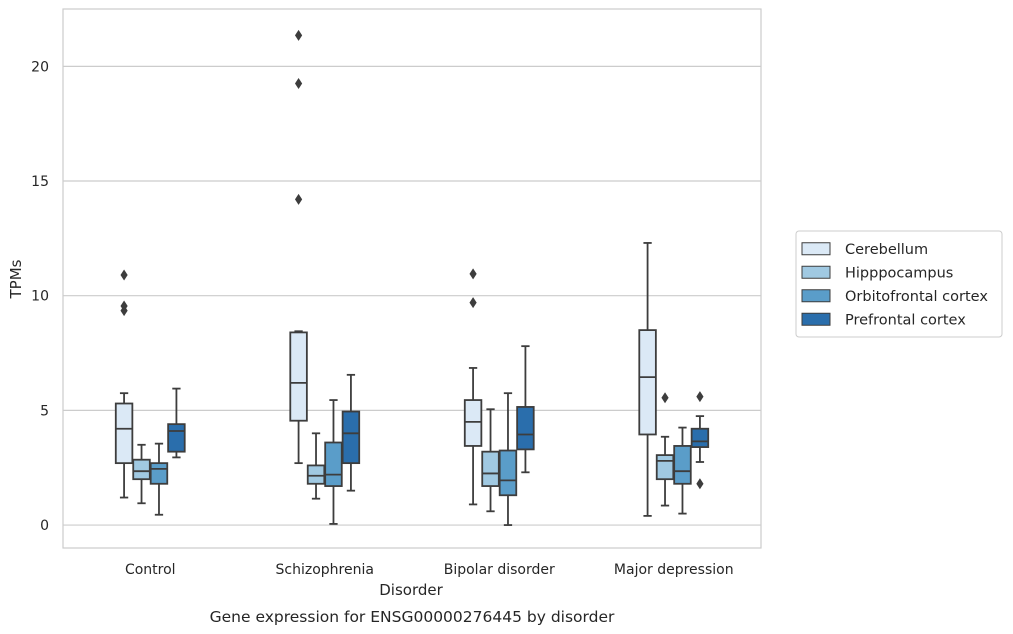 The height and width of the screenshot is (634, 1013). What do you see at coordinates (44, 411) in the screenshot?
I see `y-tick-label-5: 5` at bounding box center [44, 411].